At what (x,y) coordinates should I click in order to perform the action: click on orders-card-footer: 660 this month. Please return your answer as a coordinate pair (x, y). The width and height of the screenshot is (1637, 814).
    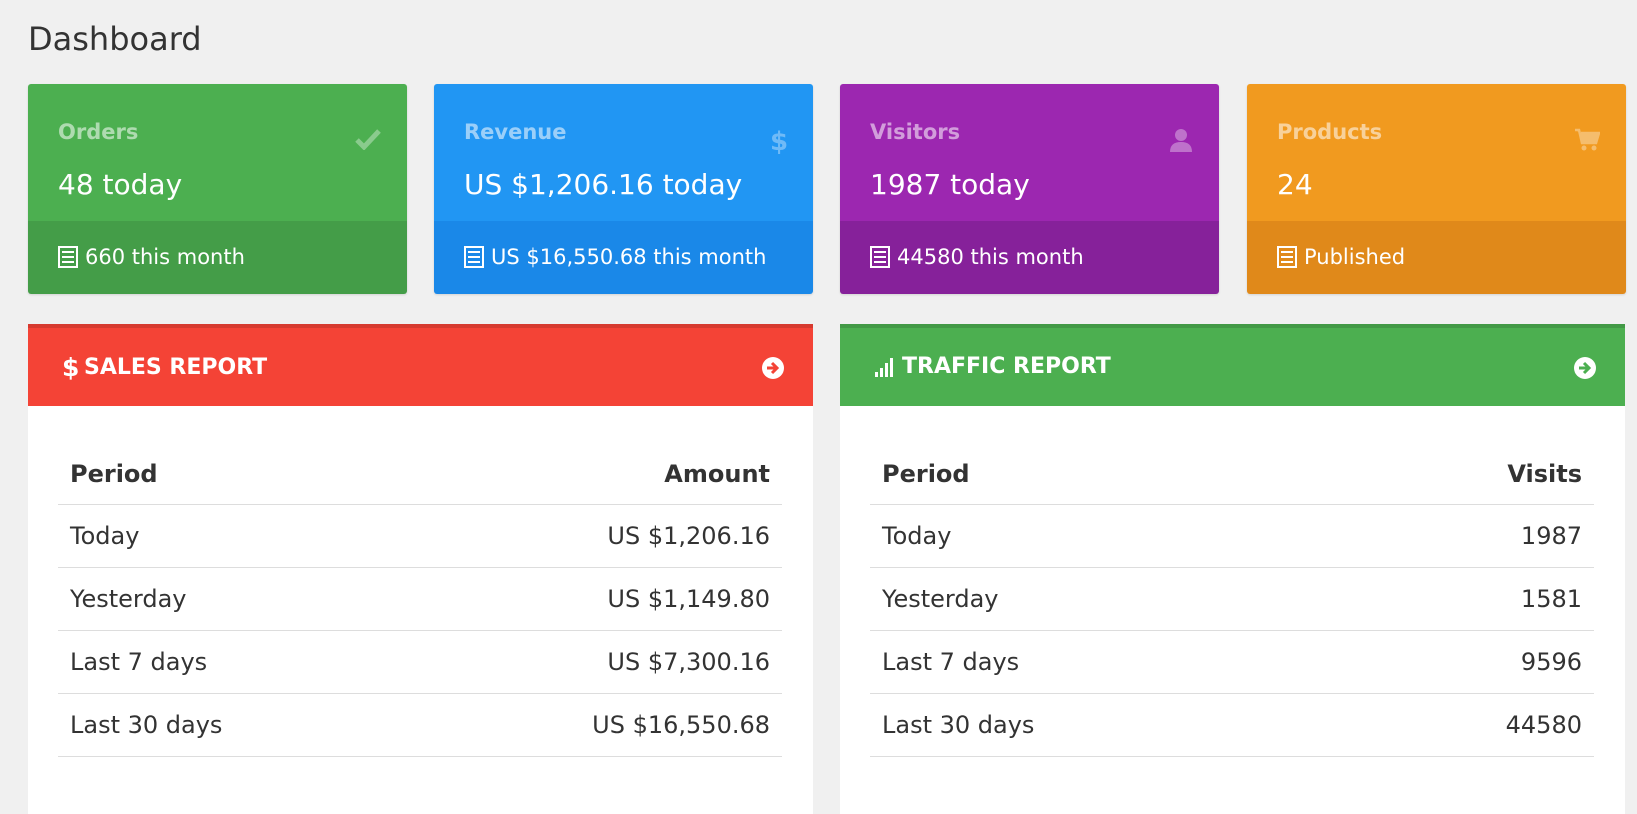
    Looking at the image, I should click on (217, 257).